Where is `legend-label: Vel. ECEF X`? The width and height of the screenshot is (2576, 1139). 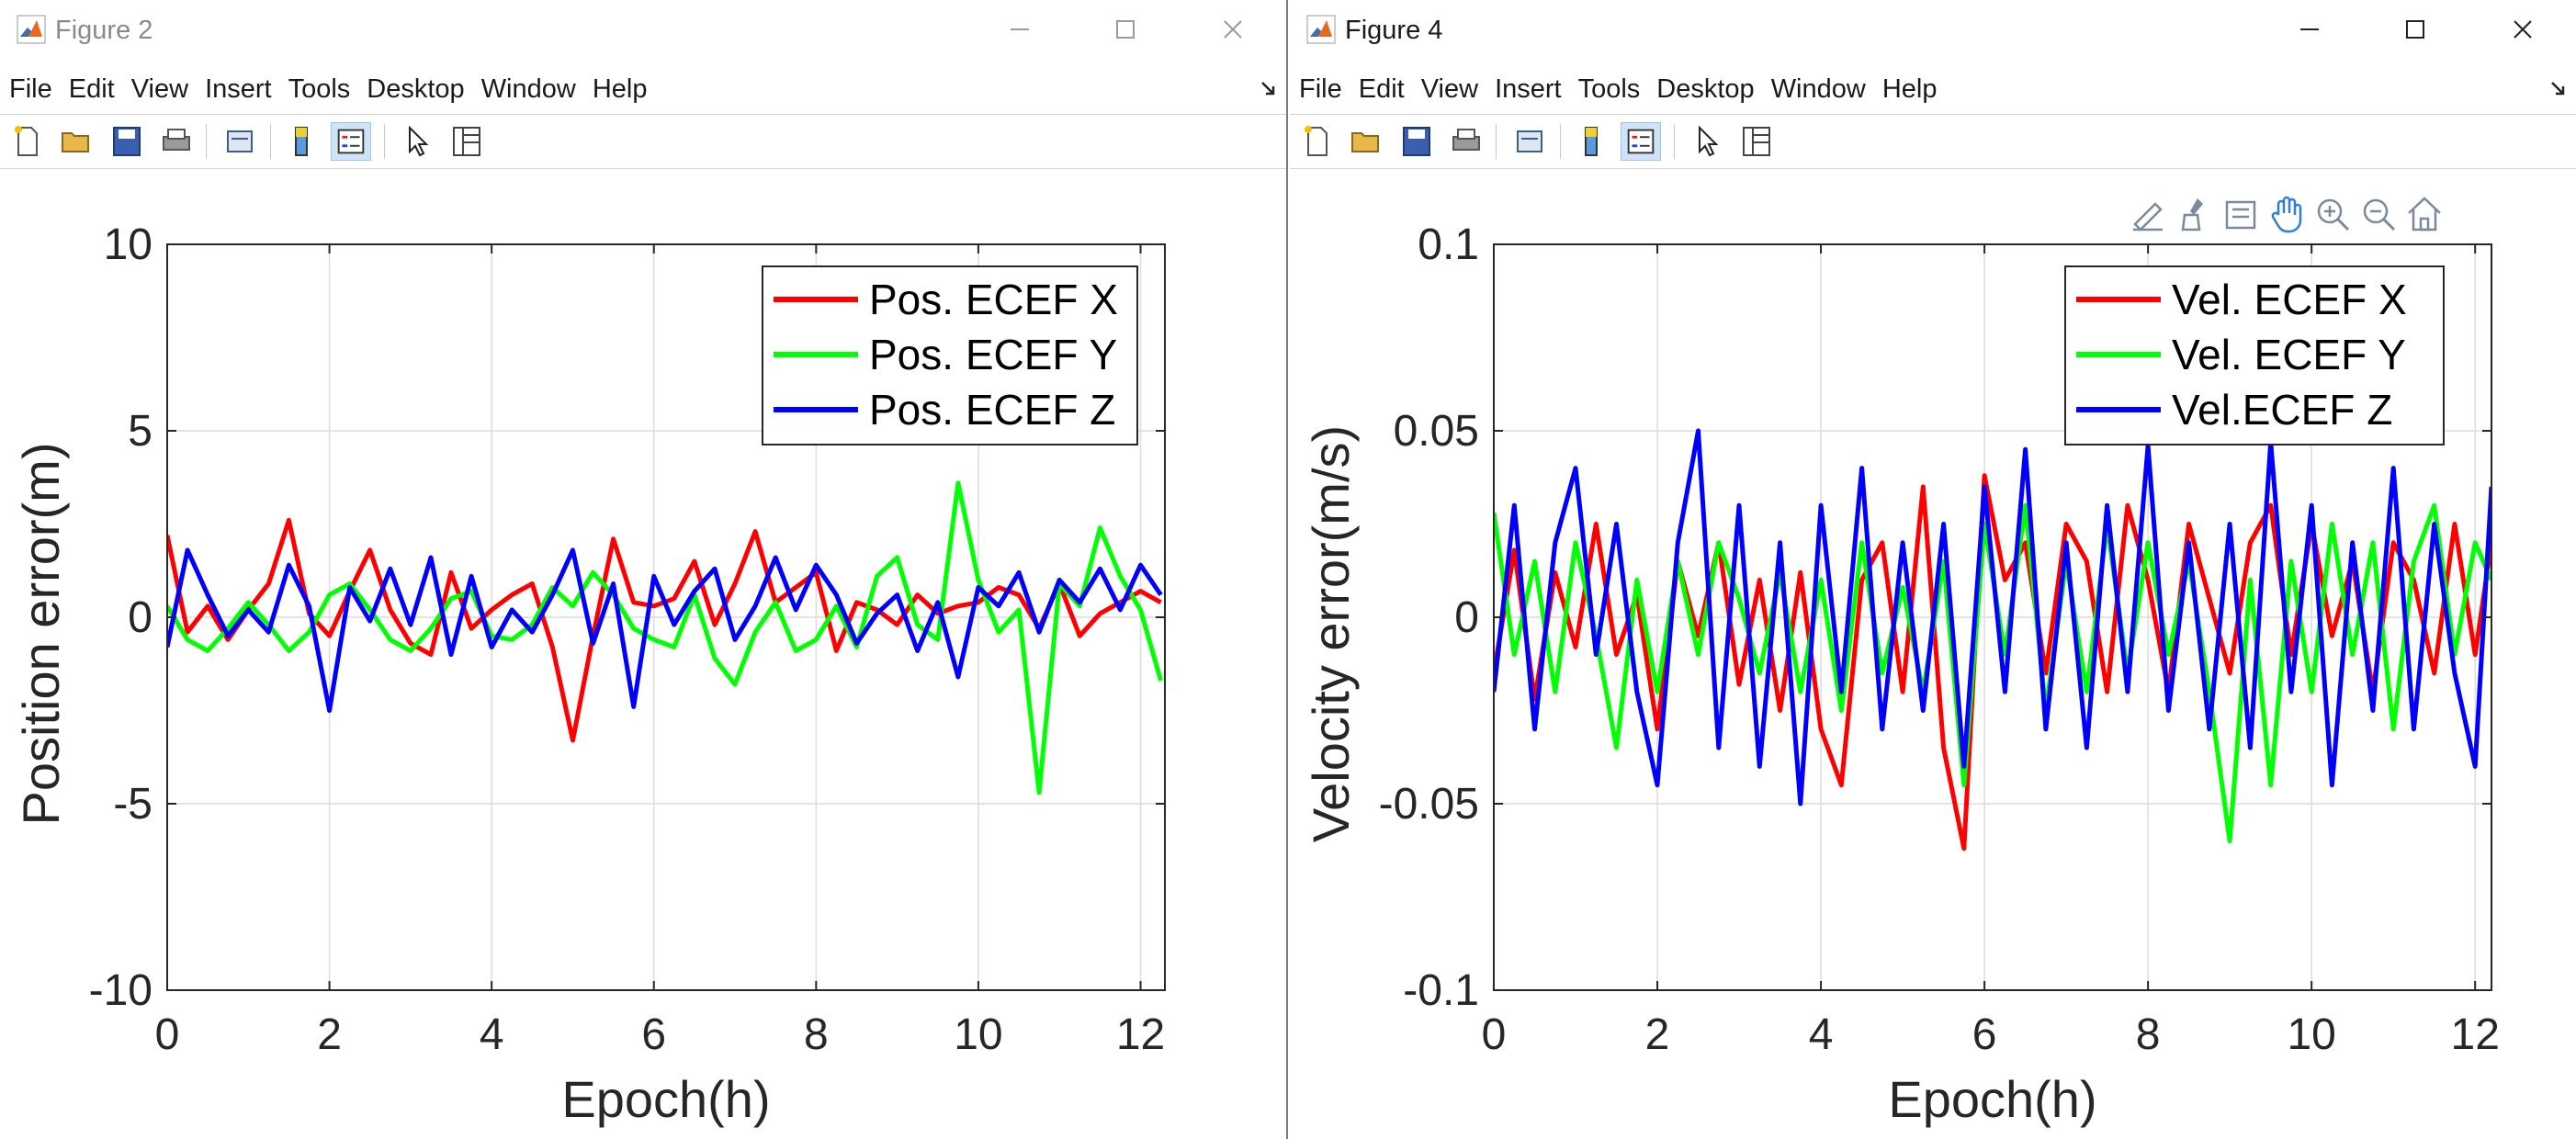
legend-label: Vel. ECEF X is located at coordinates (2289, 300).